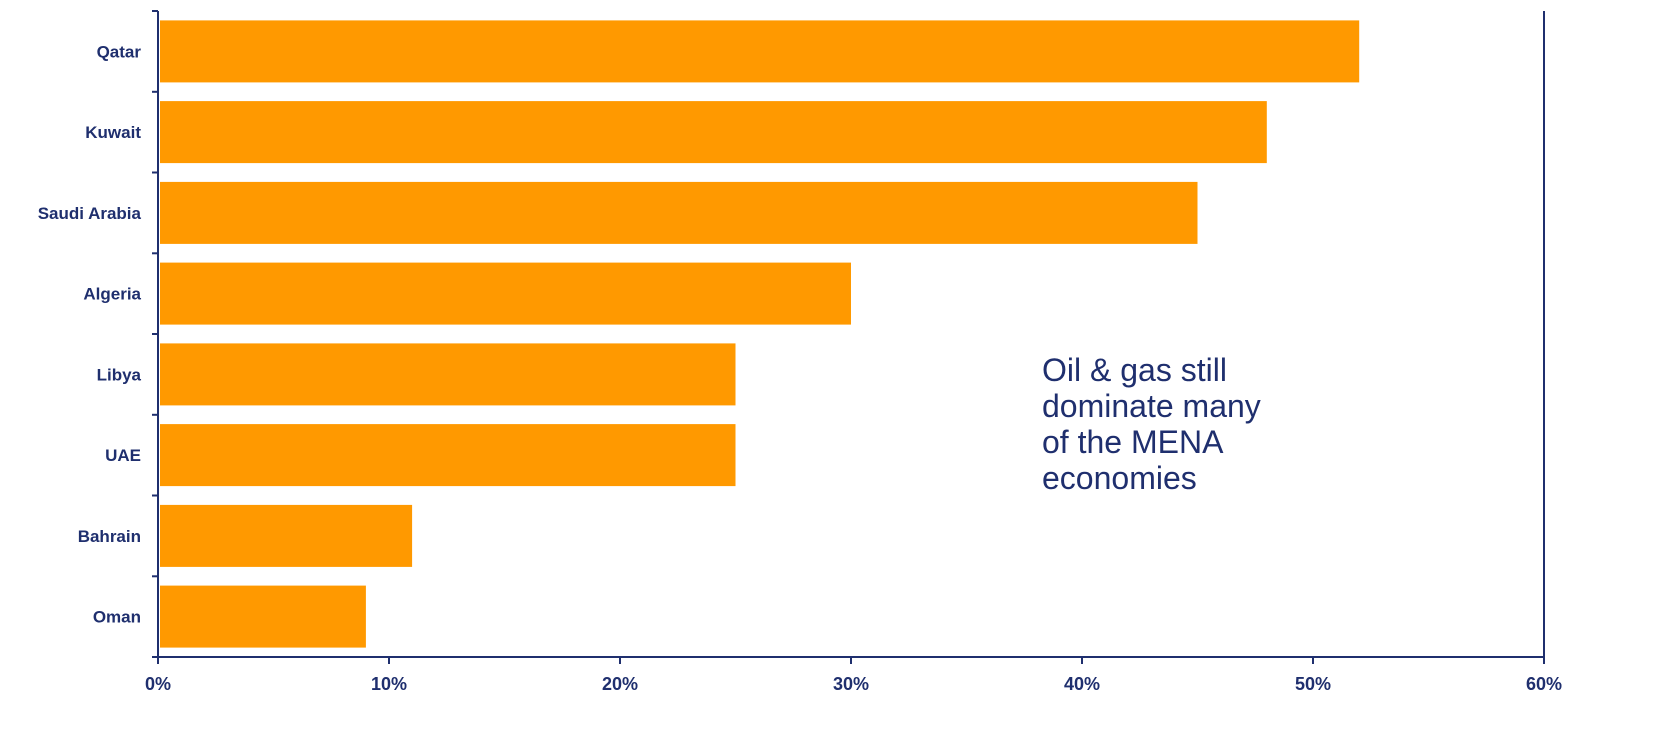 The image size is (1665, 739). What do you see at coordinates (119, 374) in the screenshot?
I see `category-label: Libya` at bounding box center [119, 374].